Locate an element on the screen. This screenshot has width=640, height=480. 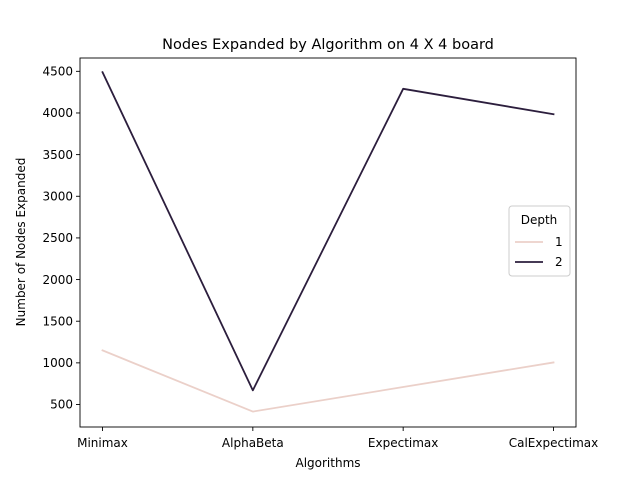
y-tick-label-1500: 1500 is located at coordinates (57, 321).